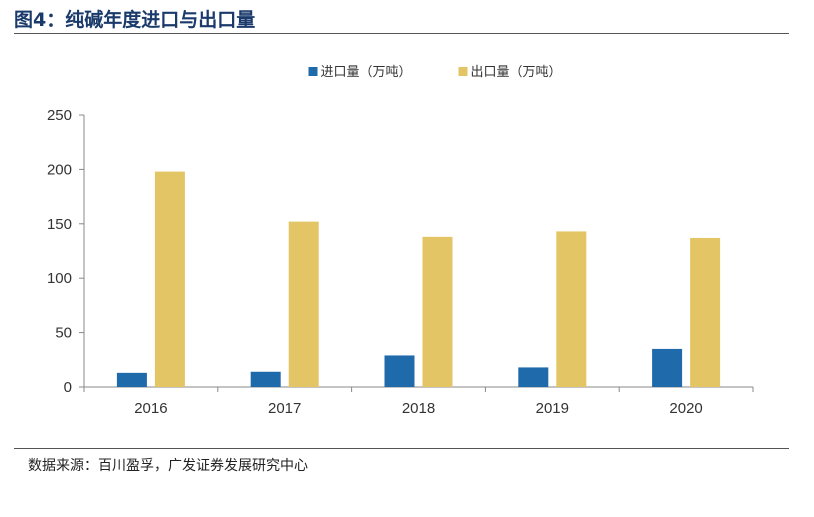  I want to click on bar-export-2017, so click(303, 304).